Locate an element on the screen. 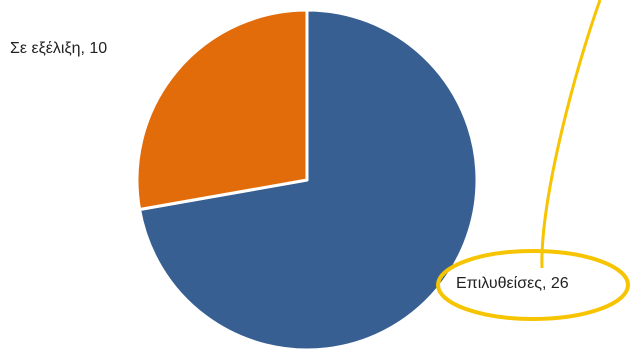 This screenshot has width=642, height=355. leader-line is located at coordinates (571, 134).